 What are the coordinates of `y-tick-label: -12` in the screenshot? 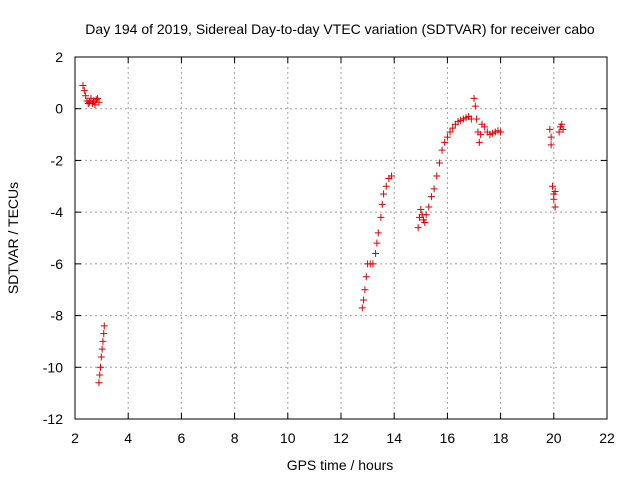 It's located at (53, 419).